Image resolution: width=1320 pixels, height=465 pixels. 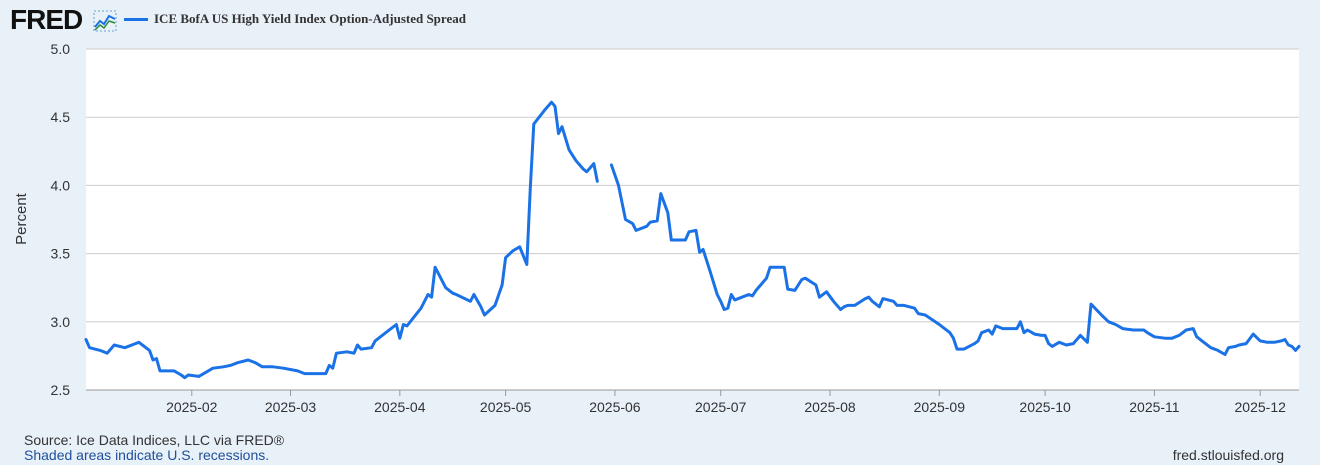 What do you see at coordinates (21, 218) in the screenshot?
I see `y-axis-label: Percent` at bounding box center [21, 218].